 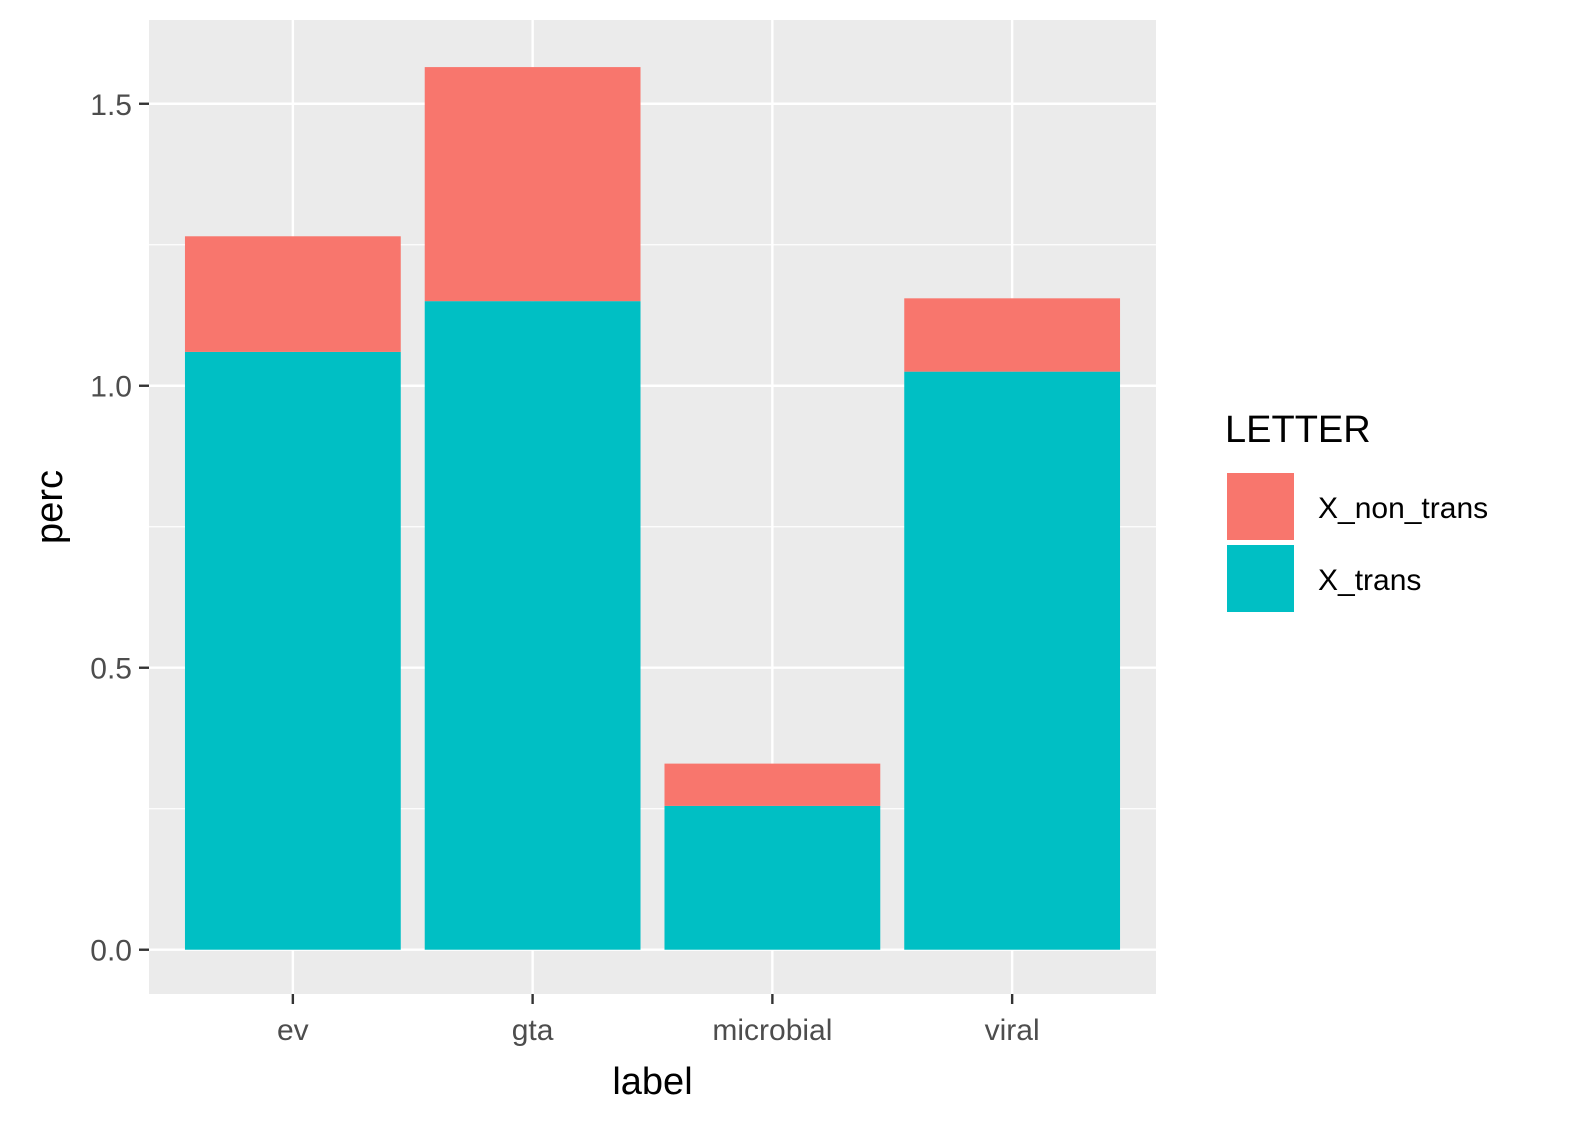 What do you see at coordinates (1369, 580) in the screenshot?
I see `legend-label: X_trans` at bounding box center [1369, 580].